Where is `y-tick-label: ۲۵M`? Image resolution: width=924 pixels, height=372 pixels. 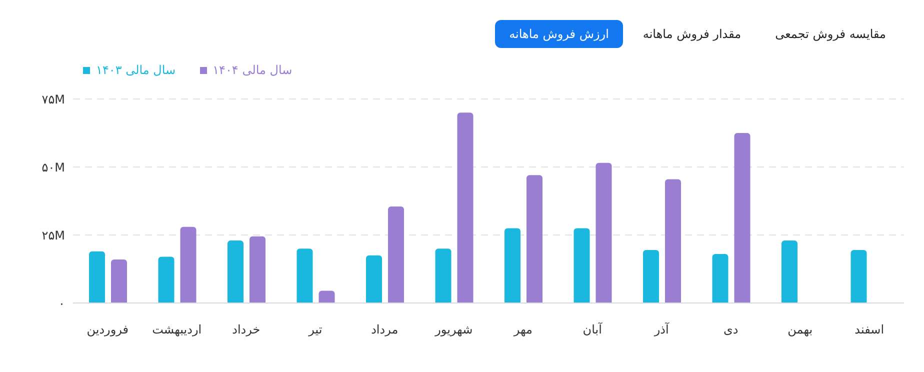
y-tick-label: ۲۵M is located at coordinates (53, 235).